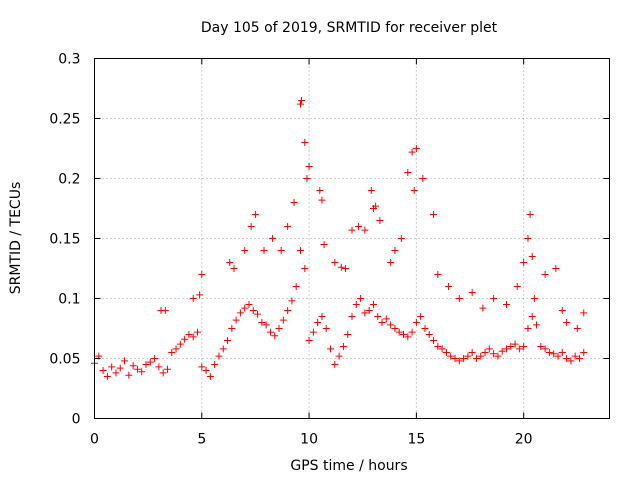 The width and height of the screenshot is (640, 480). I want to click on y-tick-labels: 0 0.05 0.1 0.15 0.2 0.25 0.3, so click(64, 240).